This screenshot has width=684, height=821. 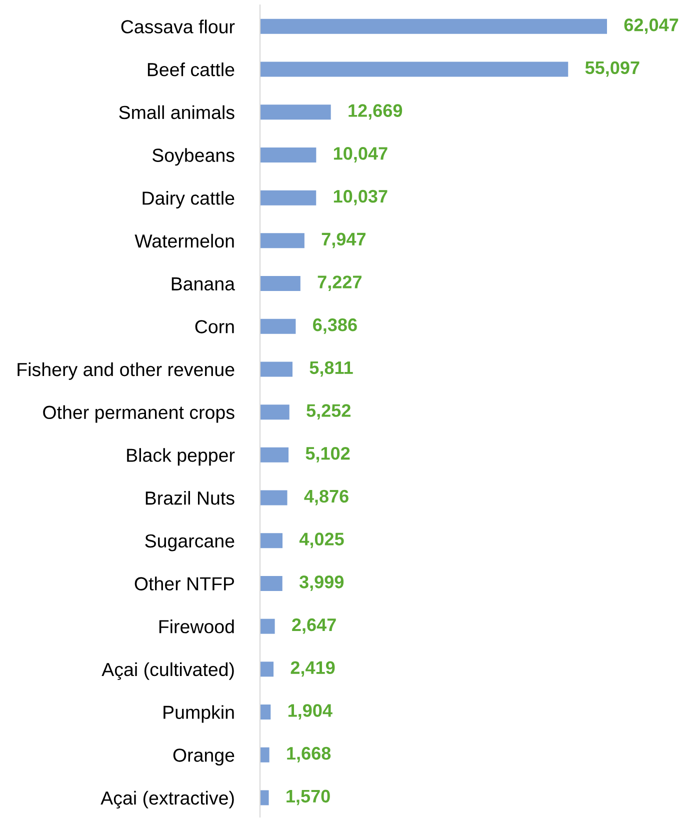 I want to click on y-tick-label: Fishery and other revenue, so click(x=126, y=371).